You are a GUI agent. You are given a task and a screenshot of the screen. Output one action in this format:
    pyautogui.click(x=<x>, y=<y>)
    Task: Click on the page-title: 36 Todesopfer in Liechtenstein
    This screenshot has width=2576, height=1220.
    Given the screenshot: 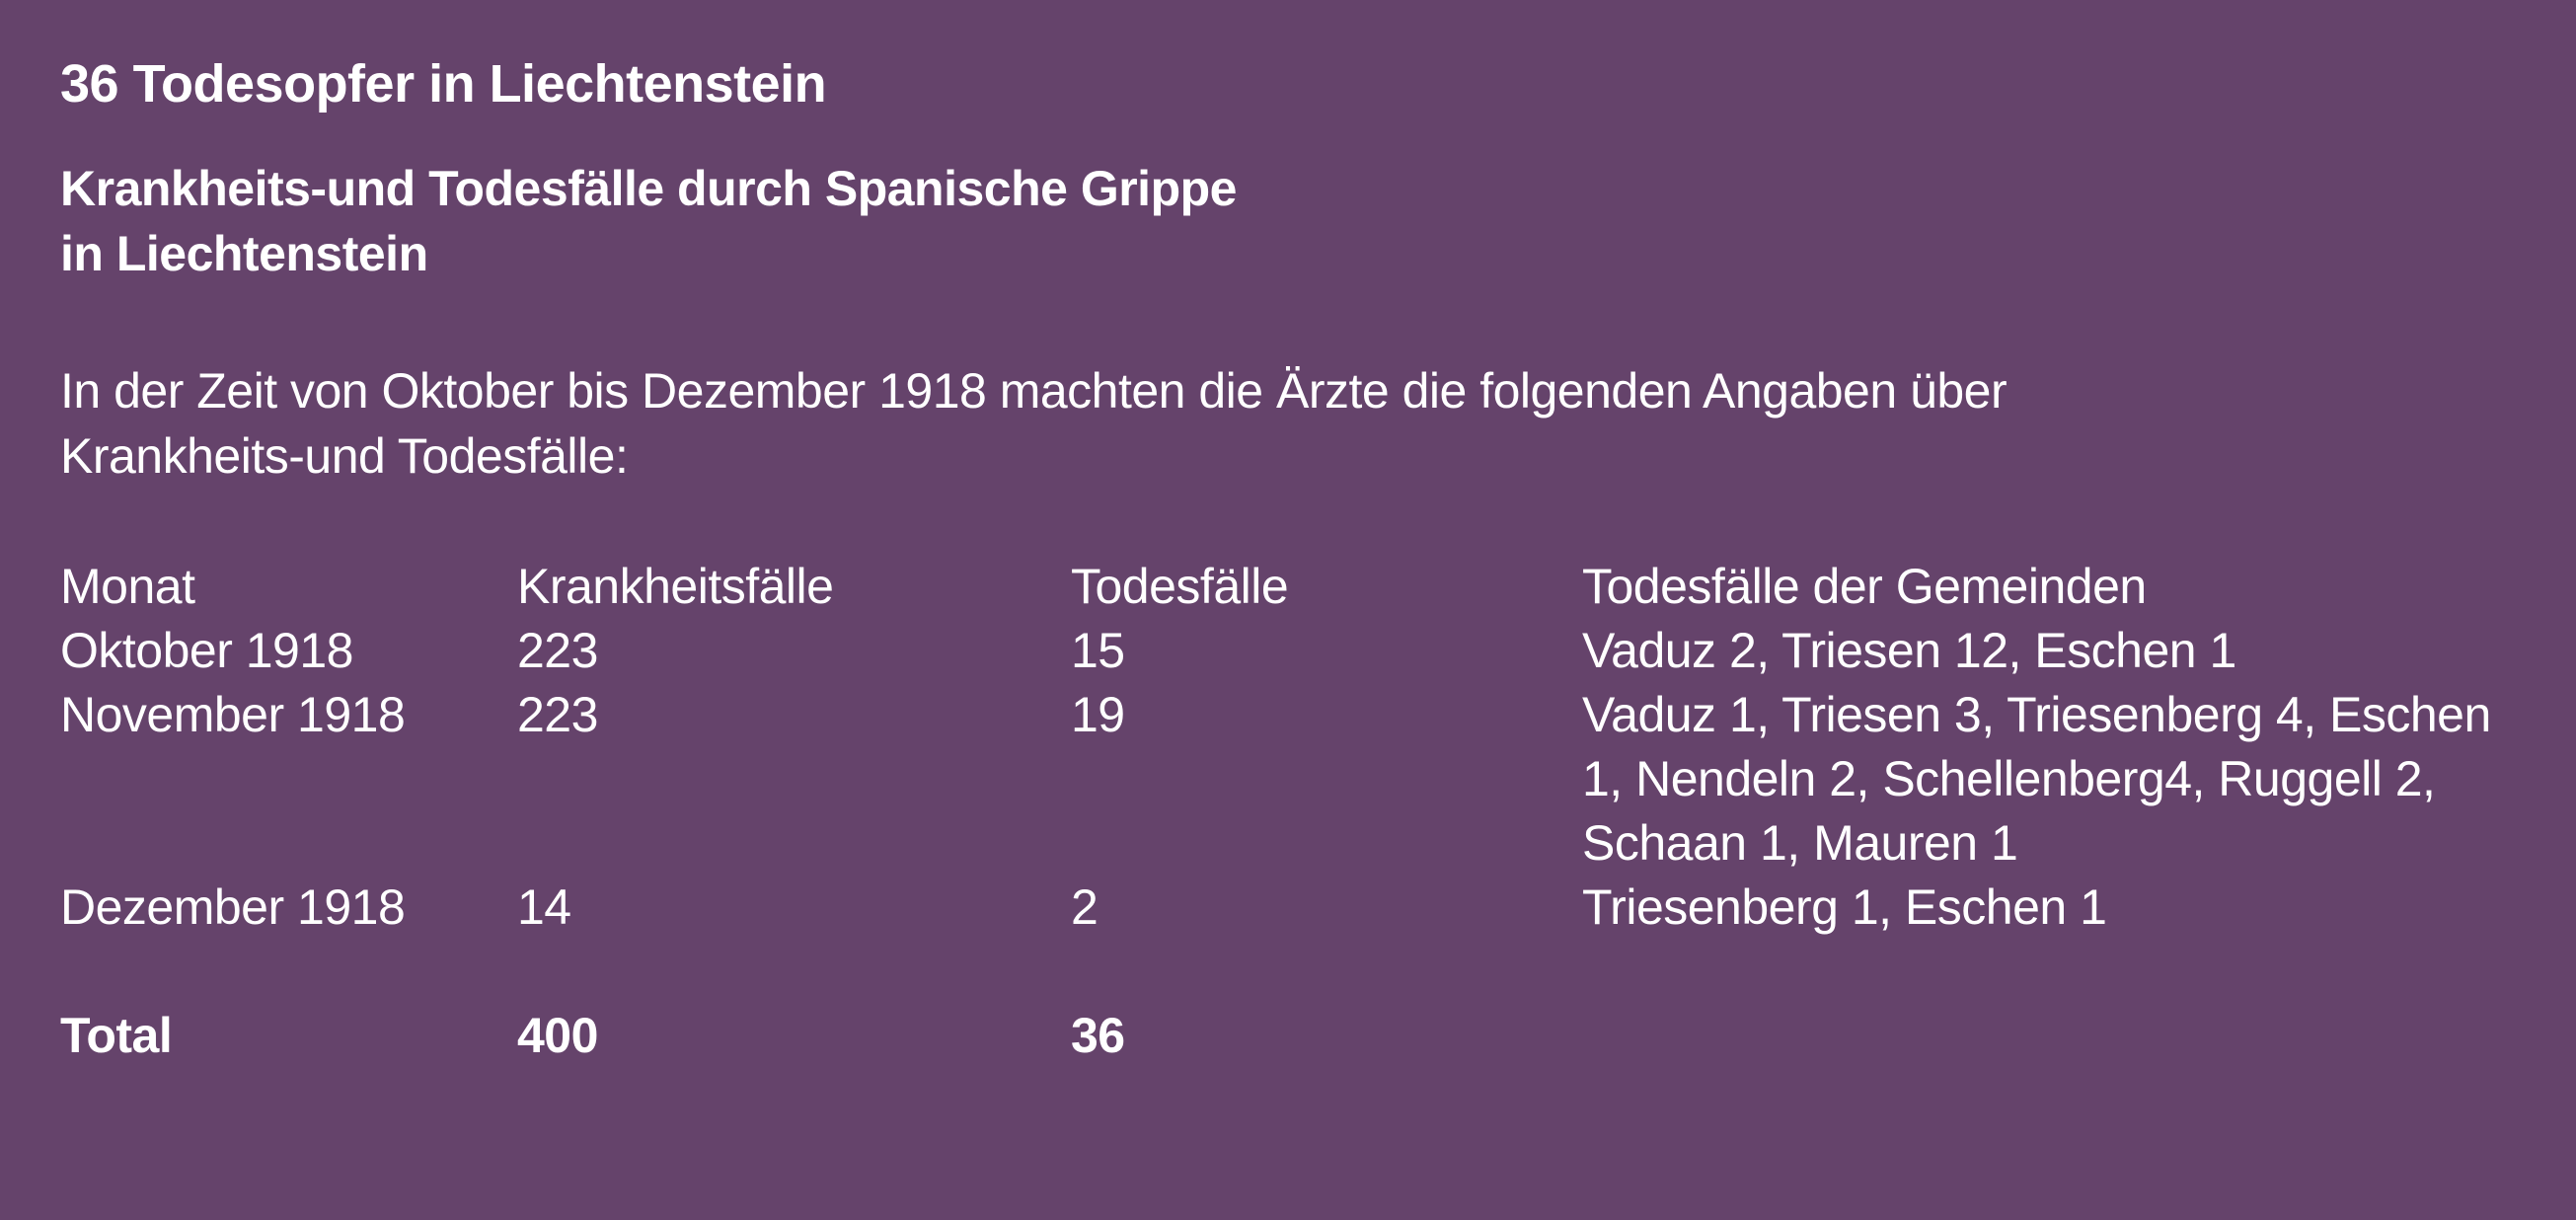 What is the action you would take?
    pyautogui.click(x=443, y=84)
    